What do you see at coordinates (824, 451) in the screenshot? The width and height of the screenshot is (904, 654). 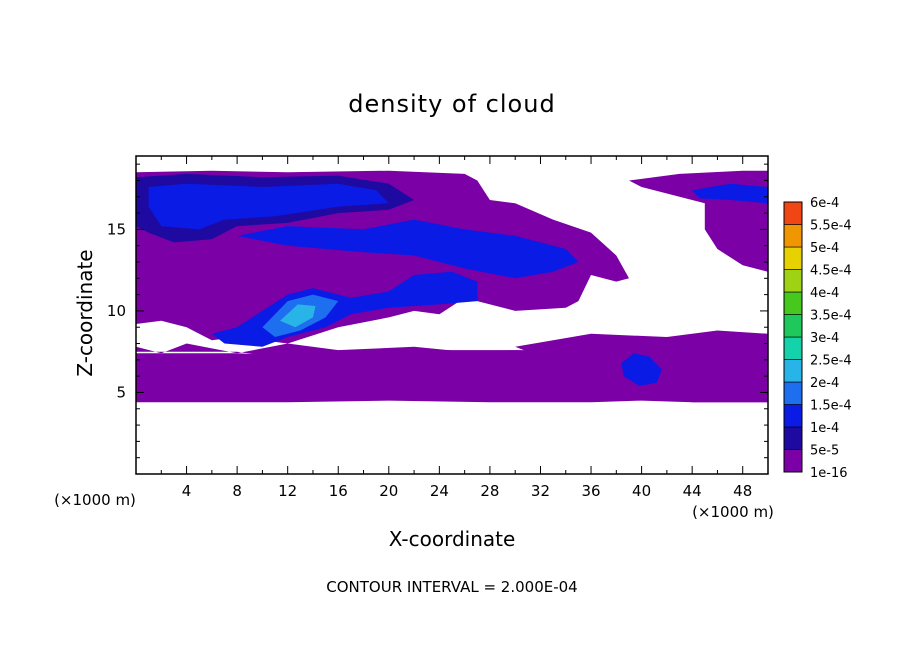 I see `colorbar-label-5e-5: 5e-5` at bounding box center [824, 451].